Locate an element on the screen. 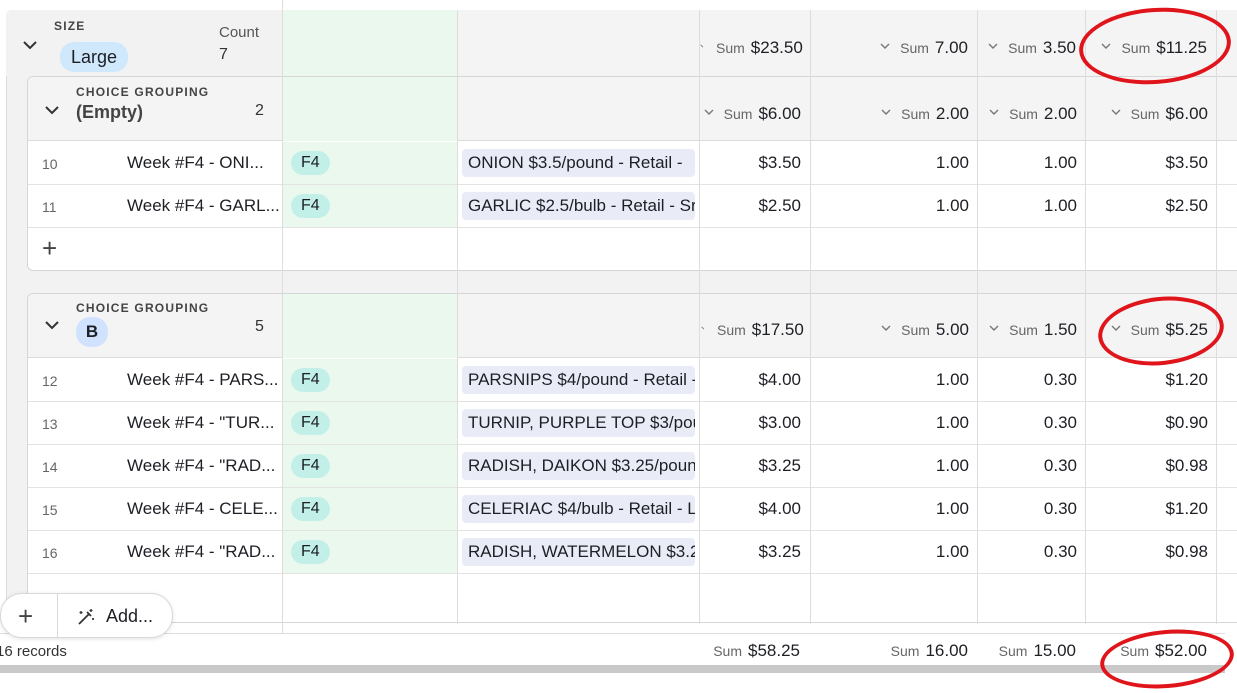  row-number: 12 is located at coordinates (50, 381).